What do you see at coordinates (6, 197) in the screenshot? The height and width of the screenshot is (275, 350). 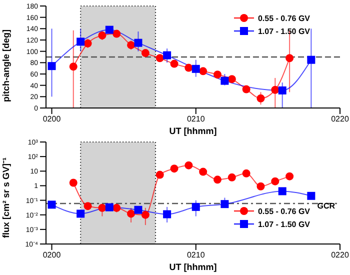 I see `y-axis-title: flux [cm² sr s GV]⁻¹` at bounding box center [6, 197].